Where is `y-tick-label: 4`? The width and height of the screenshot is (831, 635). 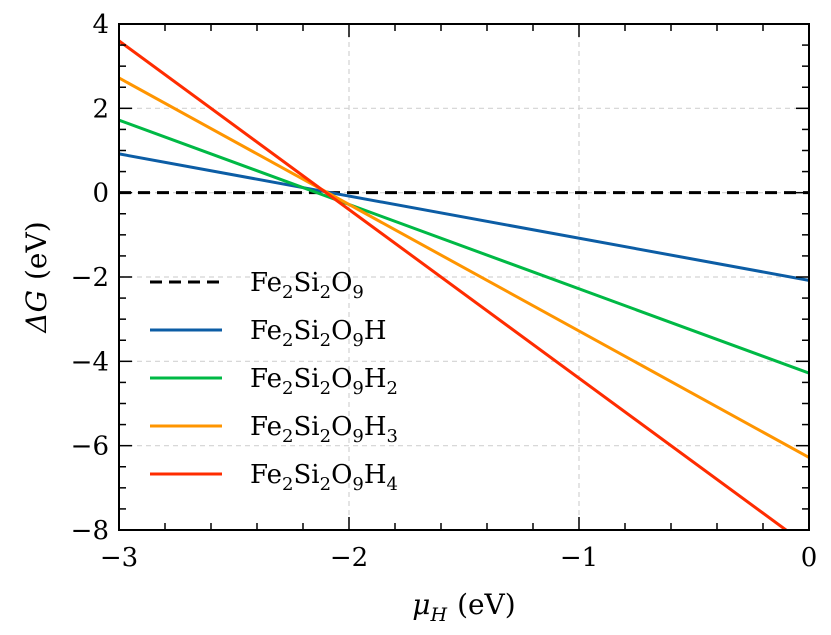
y-tick-label: 4 is located at coordinates (100, 25).